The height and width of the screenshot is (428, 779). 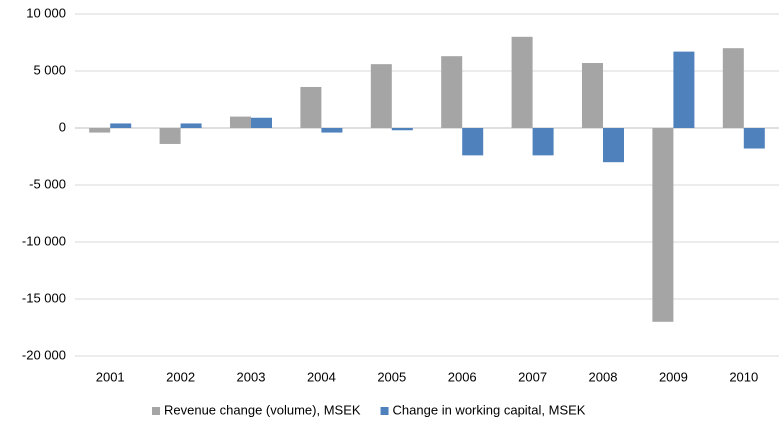 I want to click on y-tick-label: -20 000, so click(x=44, y=354).